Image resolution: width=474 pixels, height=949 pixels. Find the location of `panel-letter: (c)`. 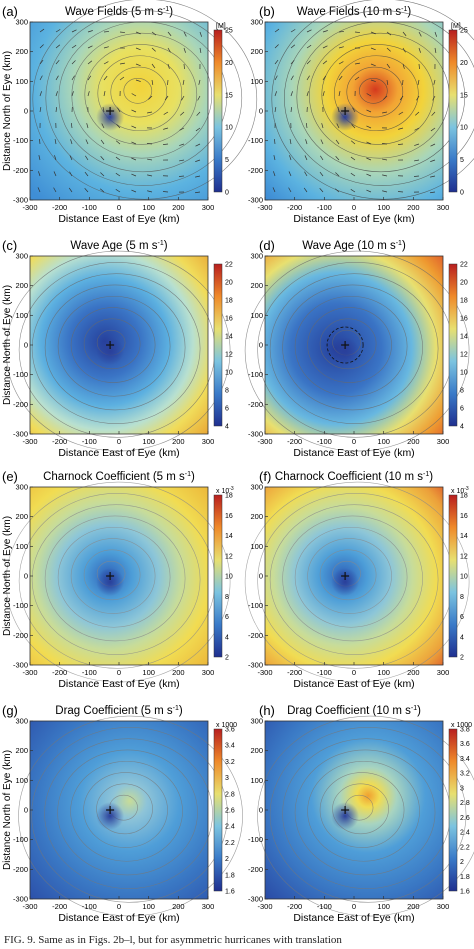

panel-letter: (c) is located at coordinates (9, 245).